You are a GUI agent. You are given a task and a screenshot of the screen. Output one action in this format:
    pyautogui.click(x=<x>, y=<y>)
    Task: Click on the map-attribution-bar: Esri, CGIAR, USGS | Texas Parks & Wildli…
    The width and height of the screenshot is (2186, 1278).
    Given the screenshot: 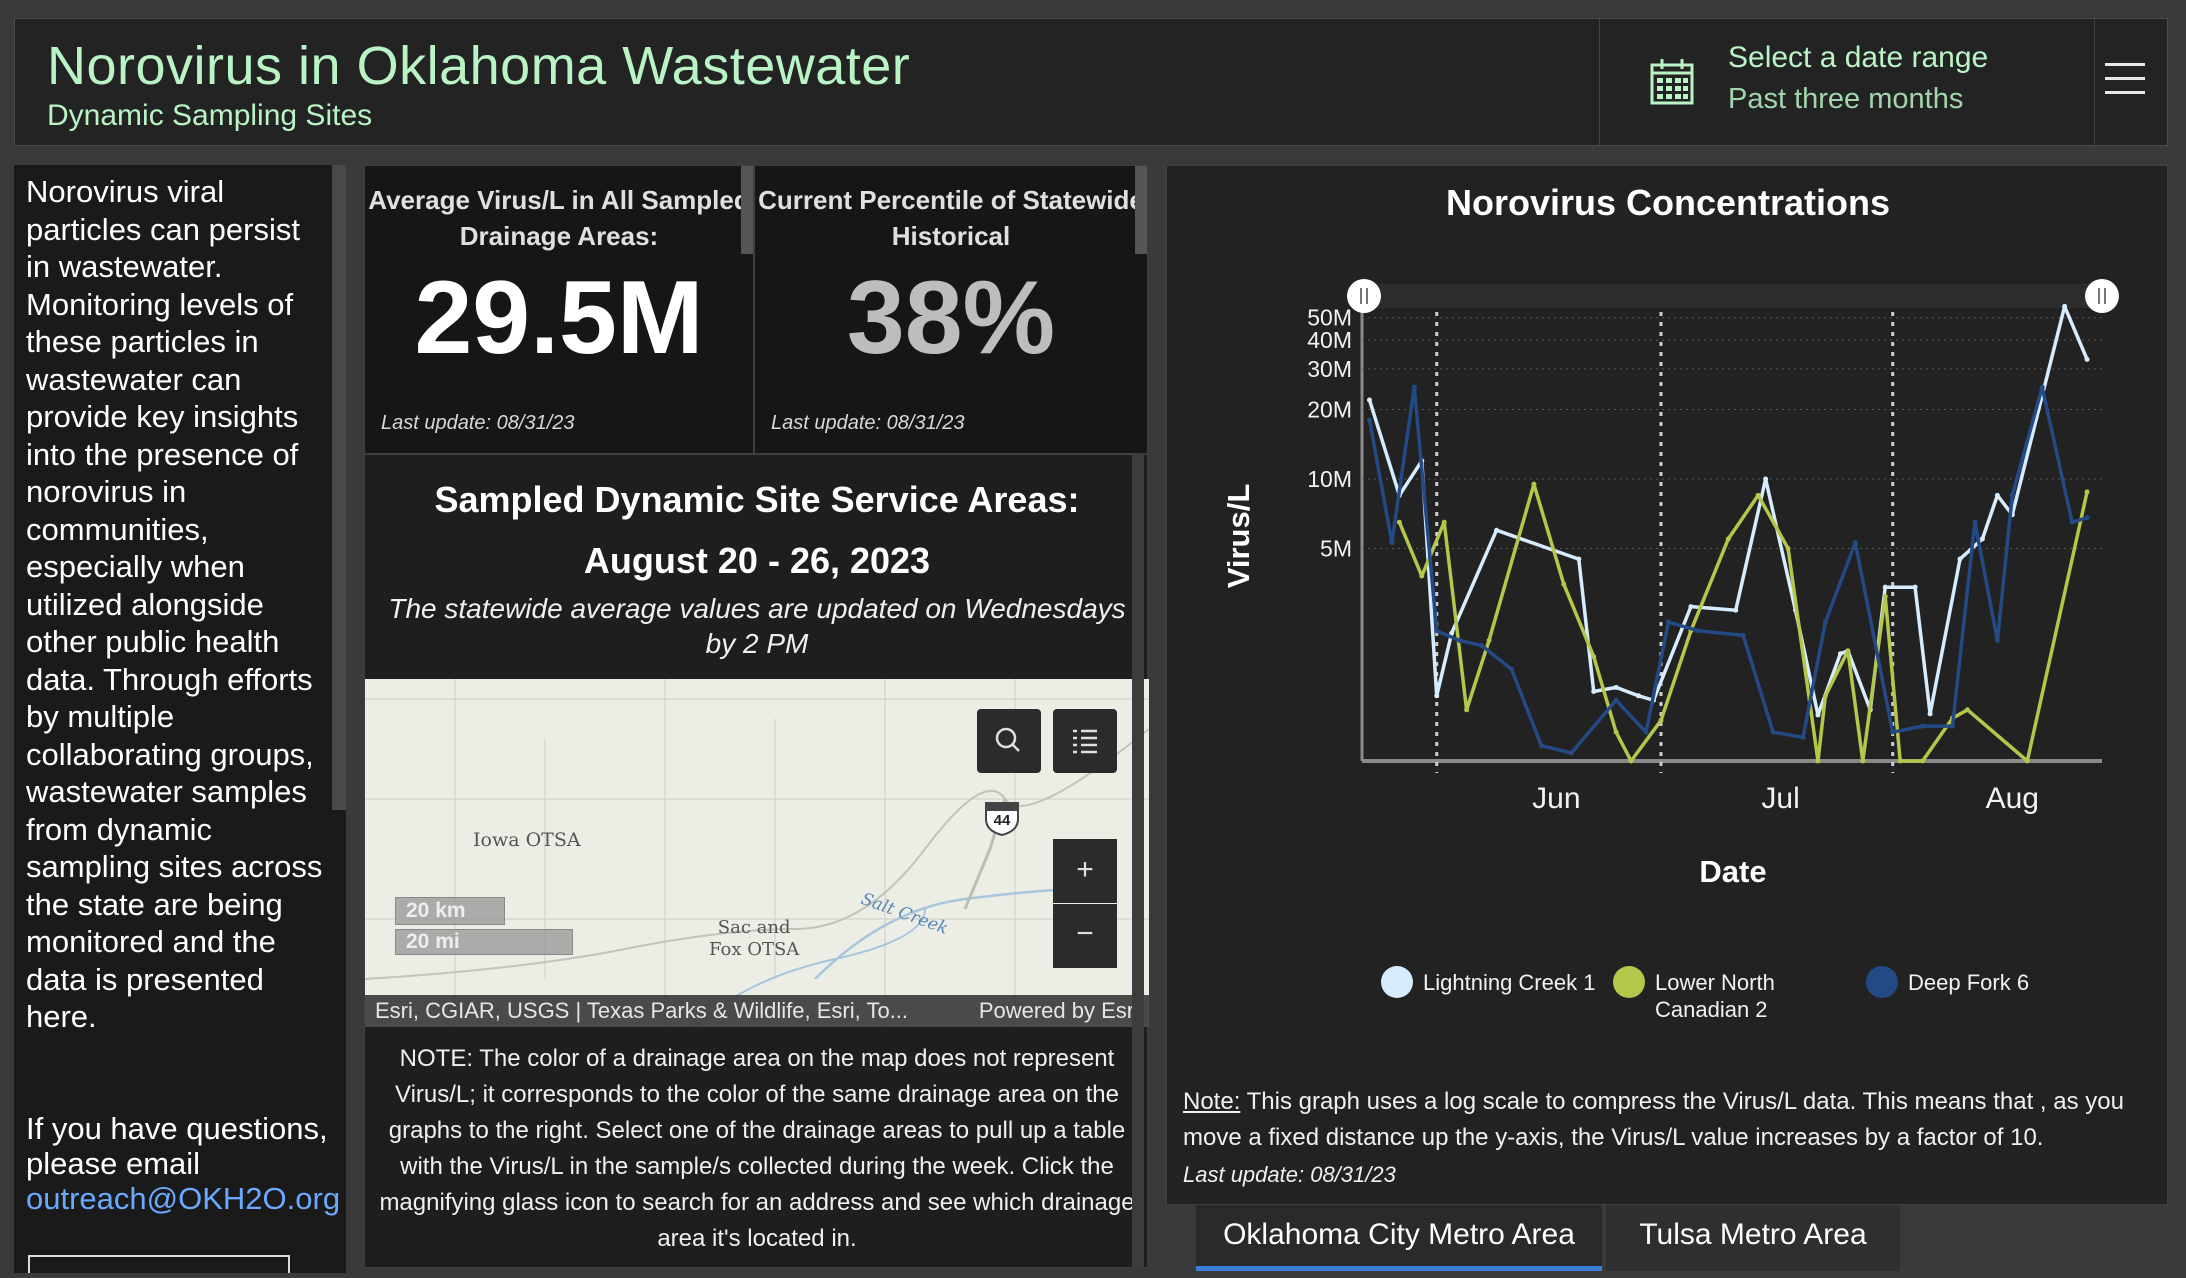 What is the action you would take?
    pyautogui.click(x=757, y=1011)
    